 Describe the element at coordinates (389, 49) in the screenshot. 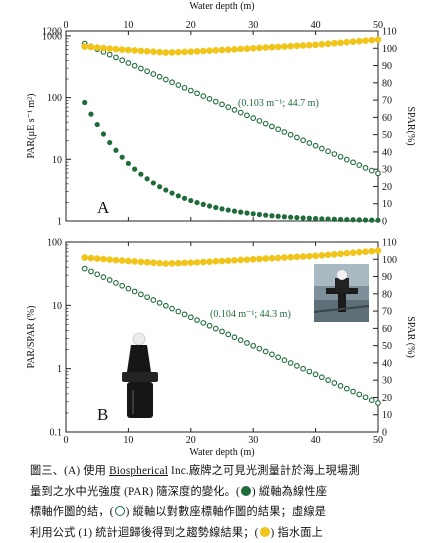

I see `right-tick-label: 100` at that location.